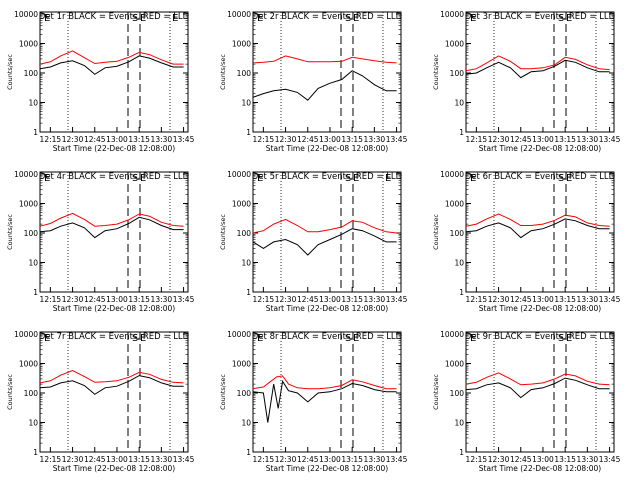  Describe the element at coordinates (114, 17) in the screenshot. I see `chart-title: Det 1r BLACK = Events, RED = LLD` at that location.